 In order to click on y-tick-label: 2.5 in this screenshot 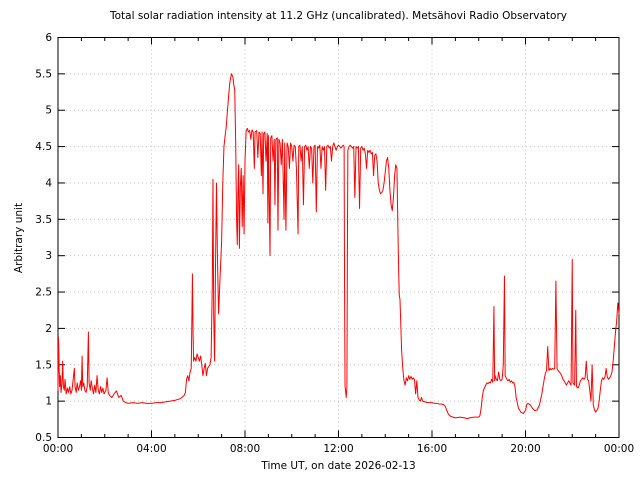, I will do `click(43, 293)`.